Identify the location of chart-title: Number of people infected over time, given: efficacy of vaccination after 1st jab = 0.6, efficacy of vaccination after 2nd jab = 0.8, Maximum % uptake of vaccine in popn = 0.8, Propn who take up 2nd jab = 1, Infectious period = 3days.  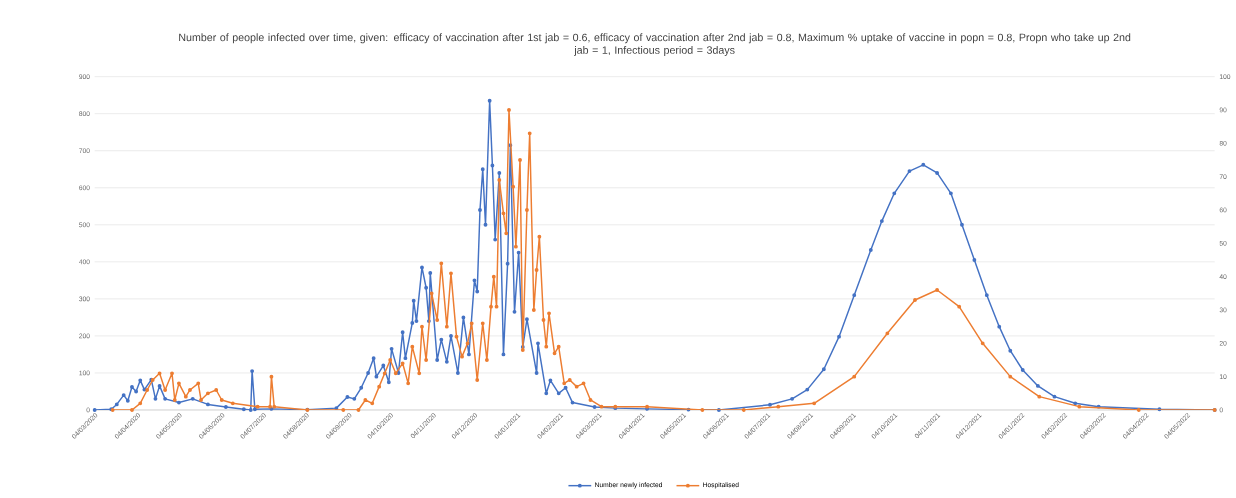
(655, 44).